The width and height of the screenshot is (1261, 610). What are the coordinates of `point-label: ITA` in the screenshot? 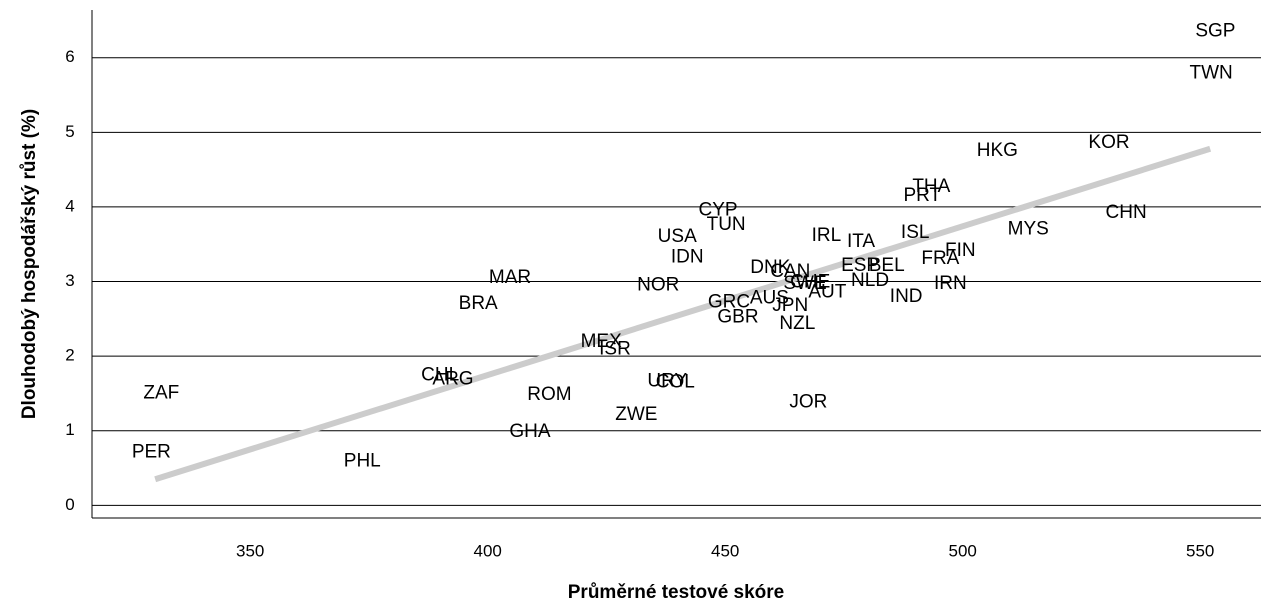 It's located at (861, 241).